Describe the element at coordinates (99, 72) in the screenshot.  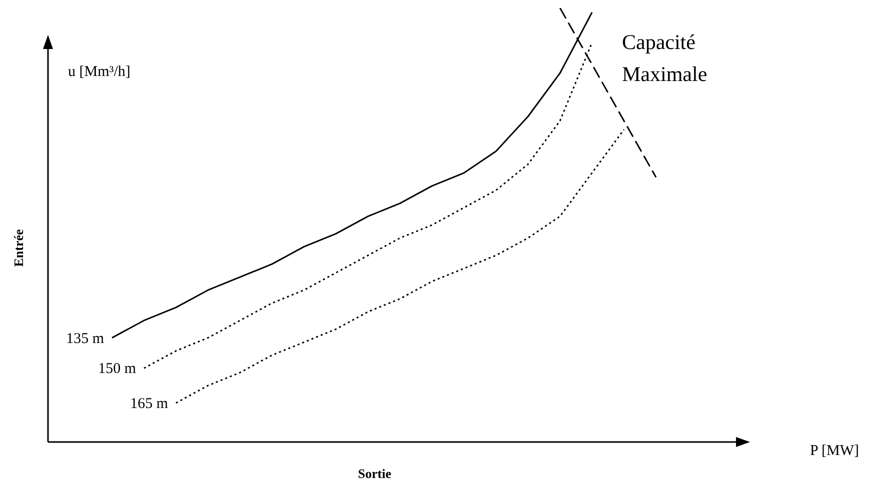
I see `annotation: u [Mm³/h]` at that location.